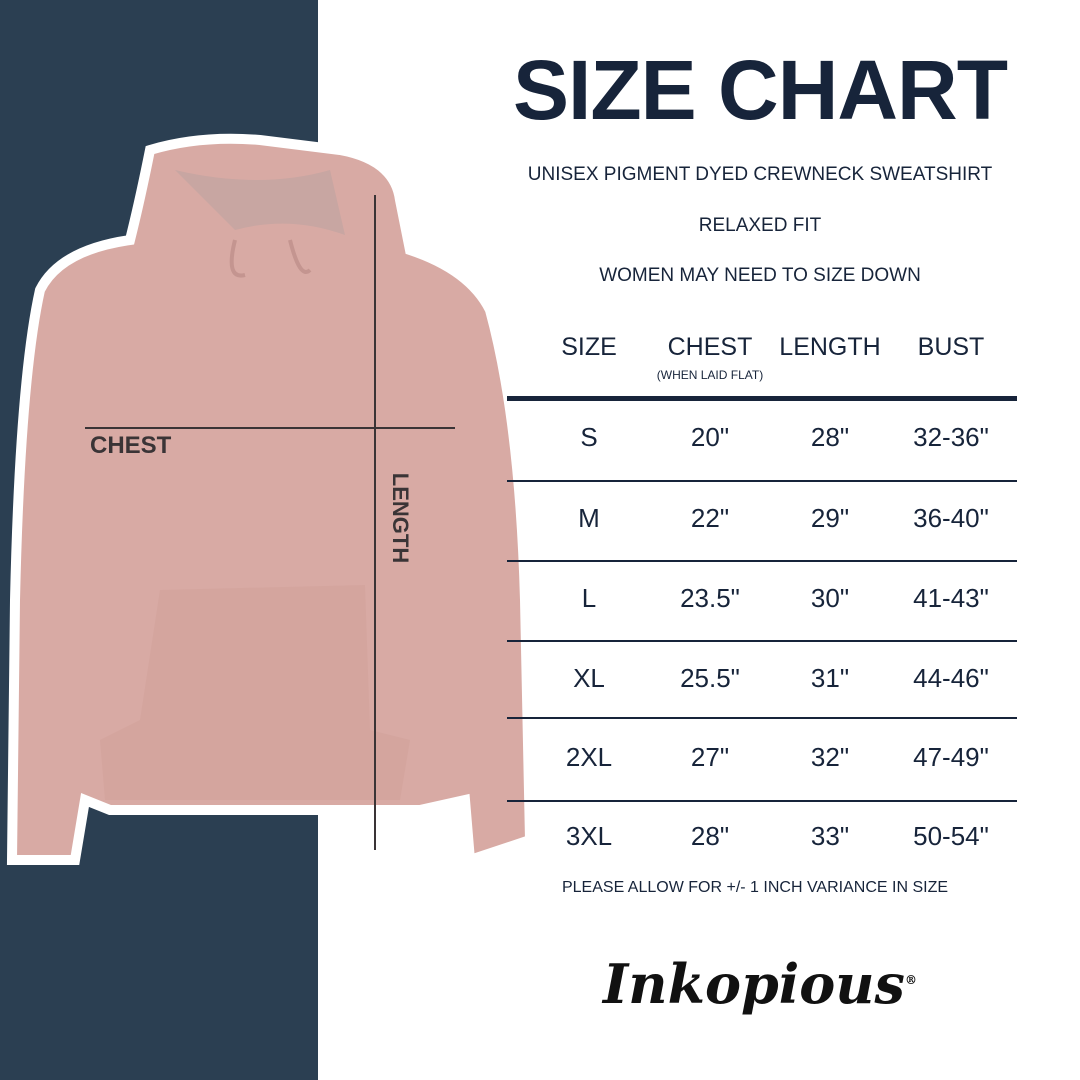  I want to click on cell-bust: 36-40", so click(951, 518).